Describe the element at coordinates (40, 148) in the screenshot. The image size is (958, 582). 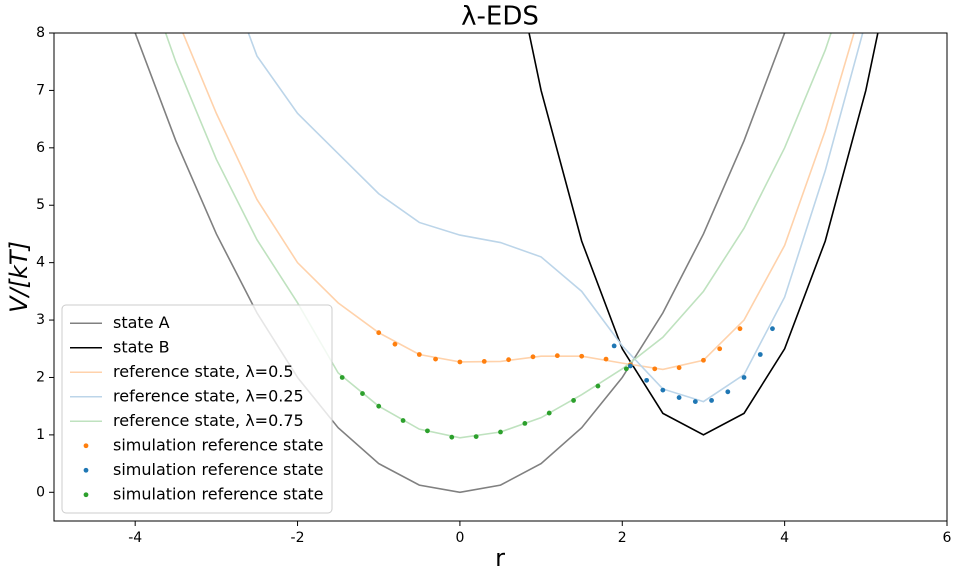
I see `y-tick-label: 6` at that location.